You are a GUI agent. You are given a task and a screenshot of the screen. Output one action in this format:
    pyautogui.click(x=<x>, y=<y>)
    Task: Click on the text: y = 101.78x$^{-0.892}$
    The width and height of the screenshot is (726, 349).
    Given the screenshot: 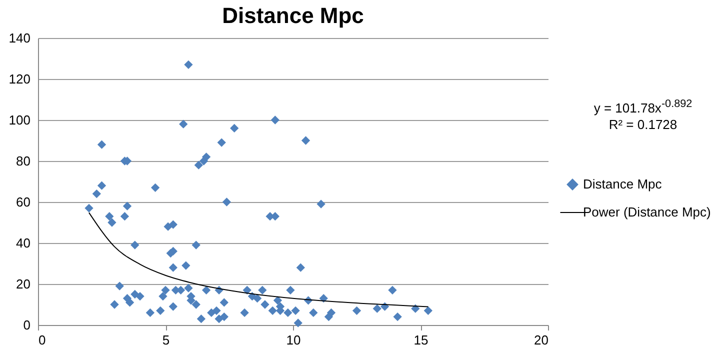 What is the action you would take?
    pyautogui.click(x=643, y=106)
    